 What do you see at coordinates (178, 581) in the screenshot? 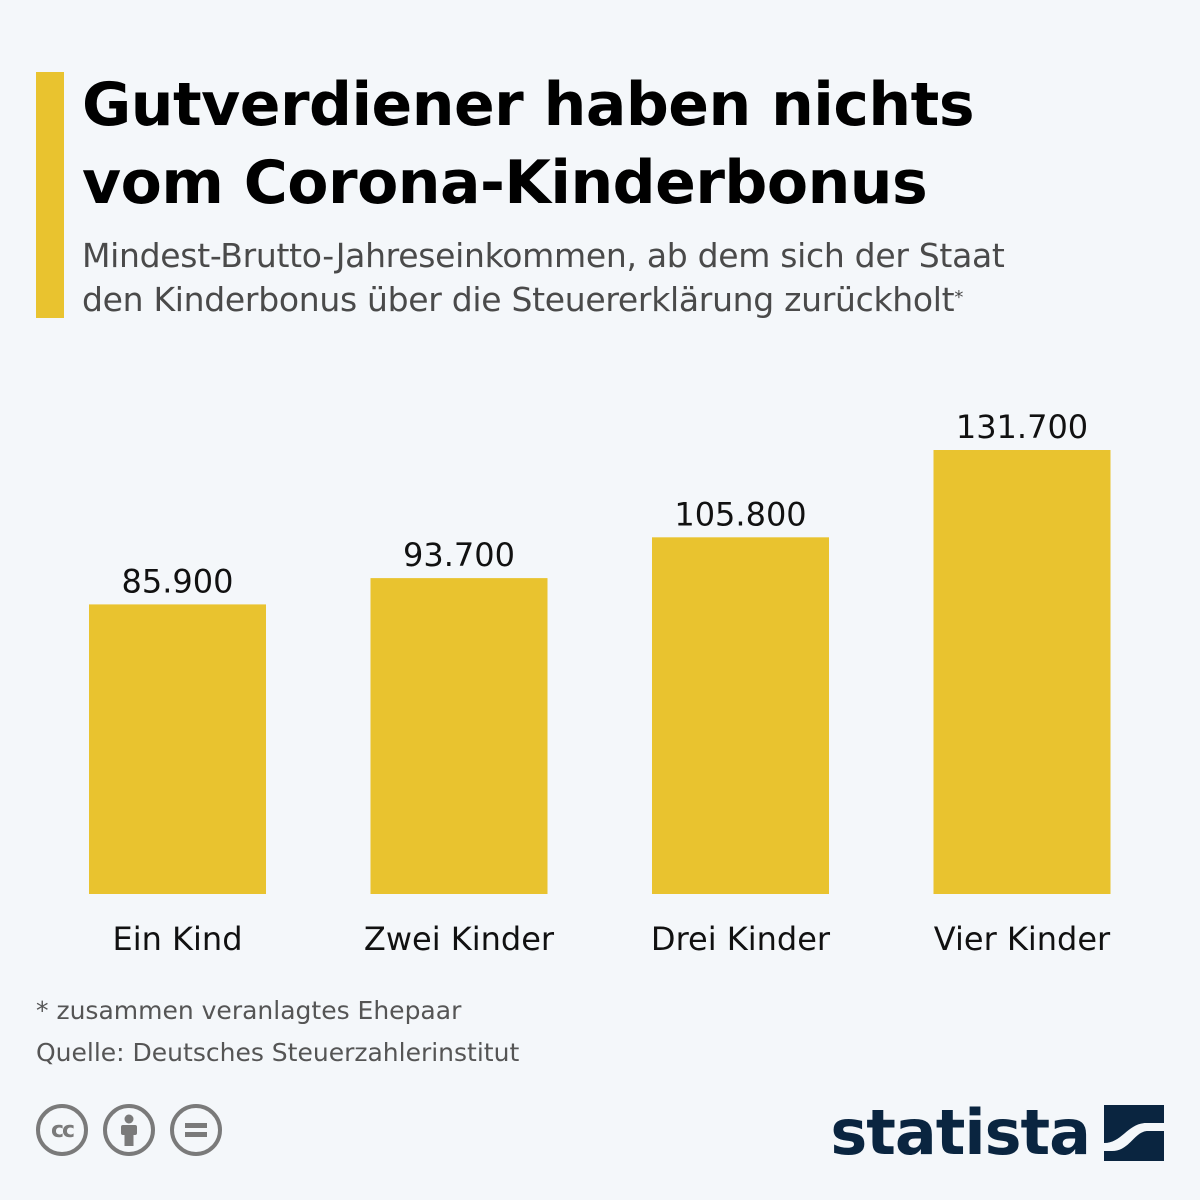
I see `data-label-1: 85.900` at bounding box center [178, 581].